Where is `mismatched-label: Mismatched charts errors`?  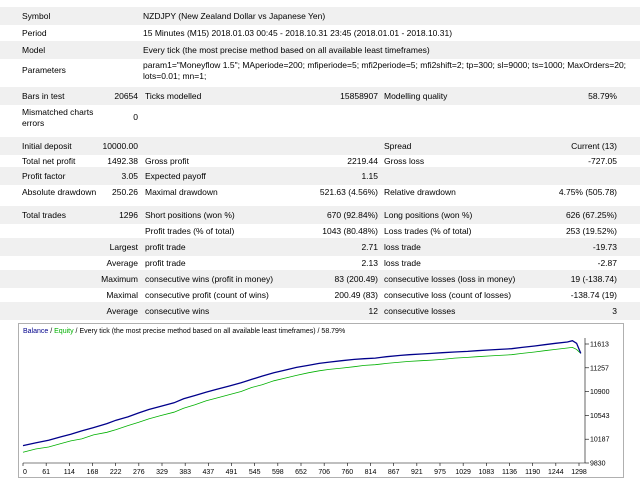 mismatched-label: Mismatched charts errors is located at coordinates (57, 116).